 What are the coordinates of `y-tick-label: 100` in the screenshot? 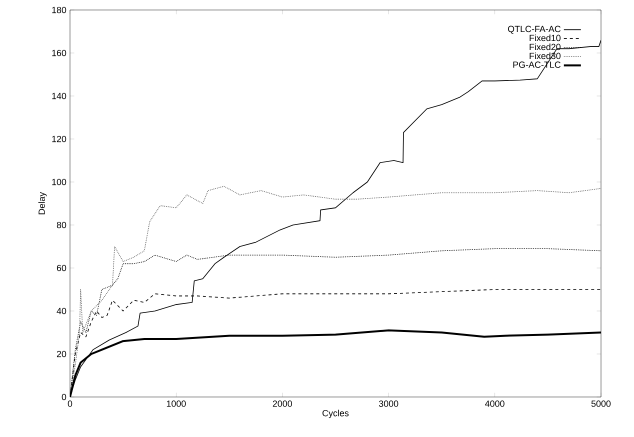 It's located at (59, 182).